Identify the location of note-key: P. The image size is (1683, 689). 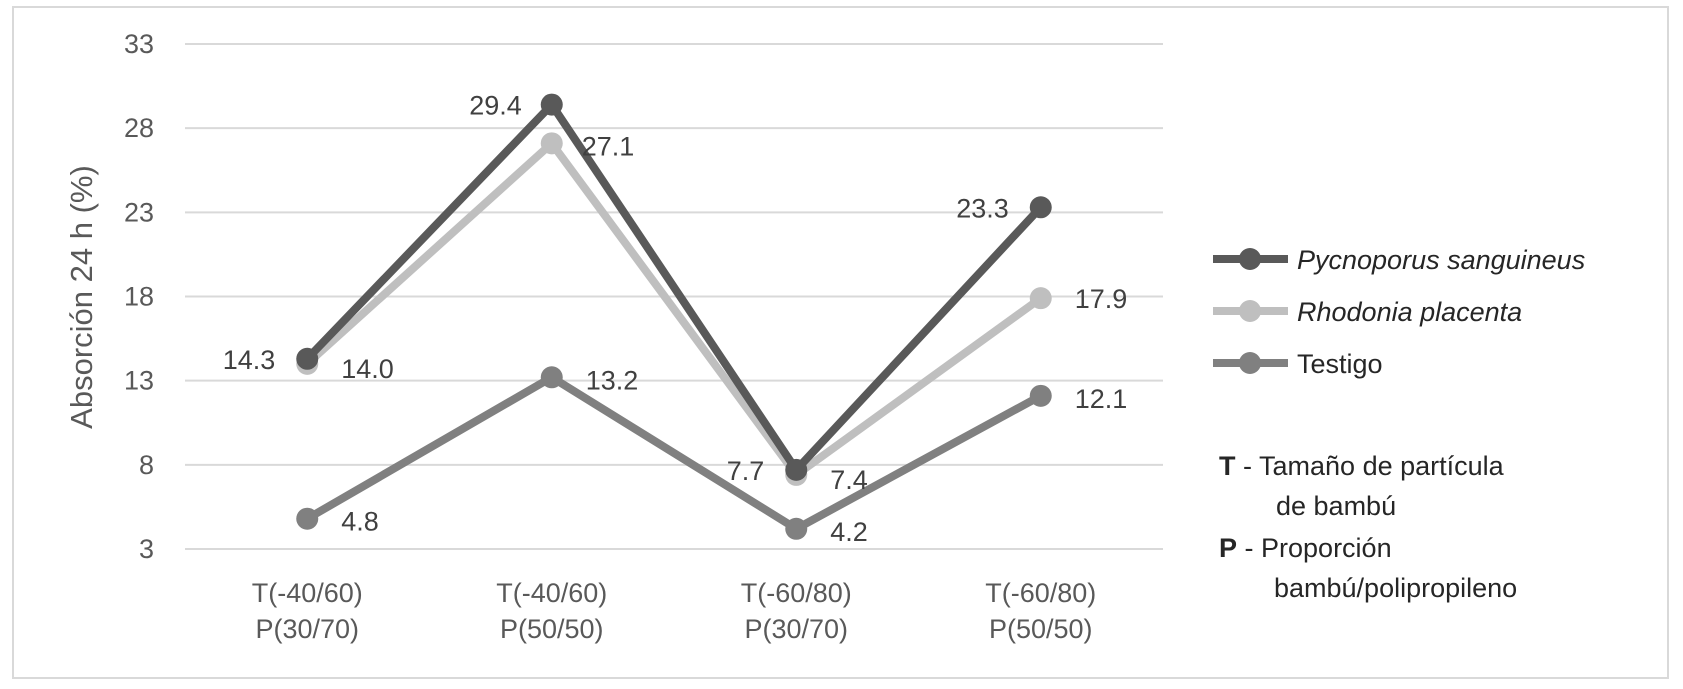
(1228, 548).